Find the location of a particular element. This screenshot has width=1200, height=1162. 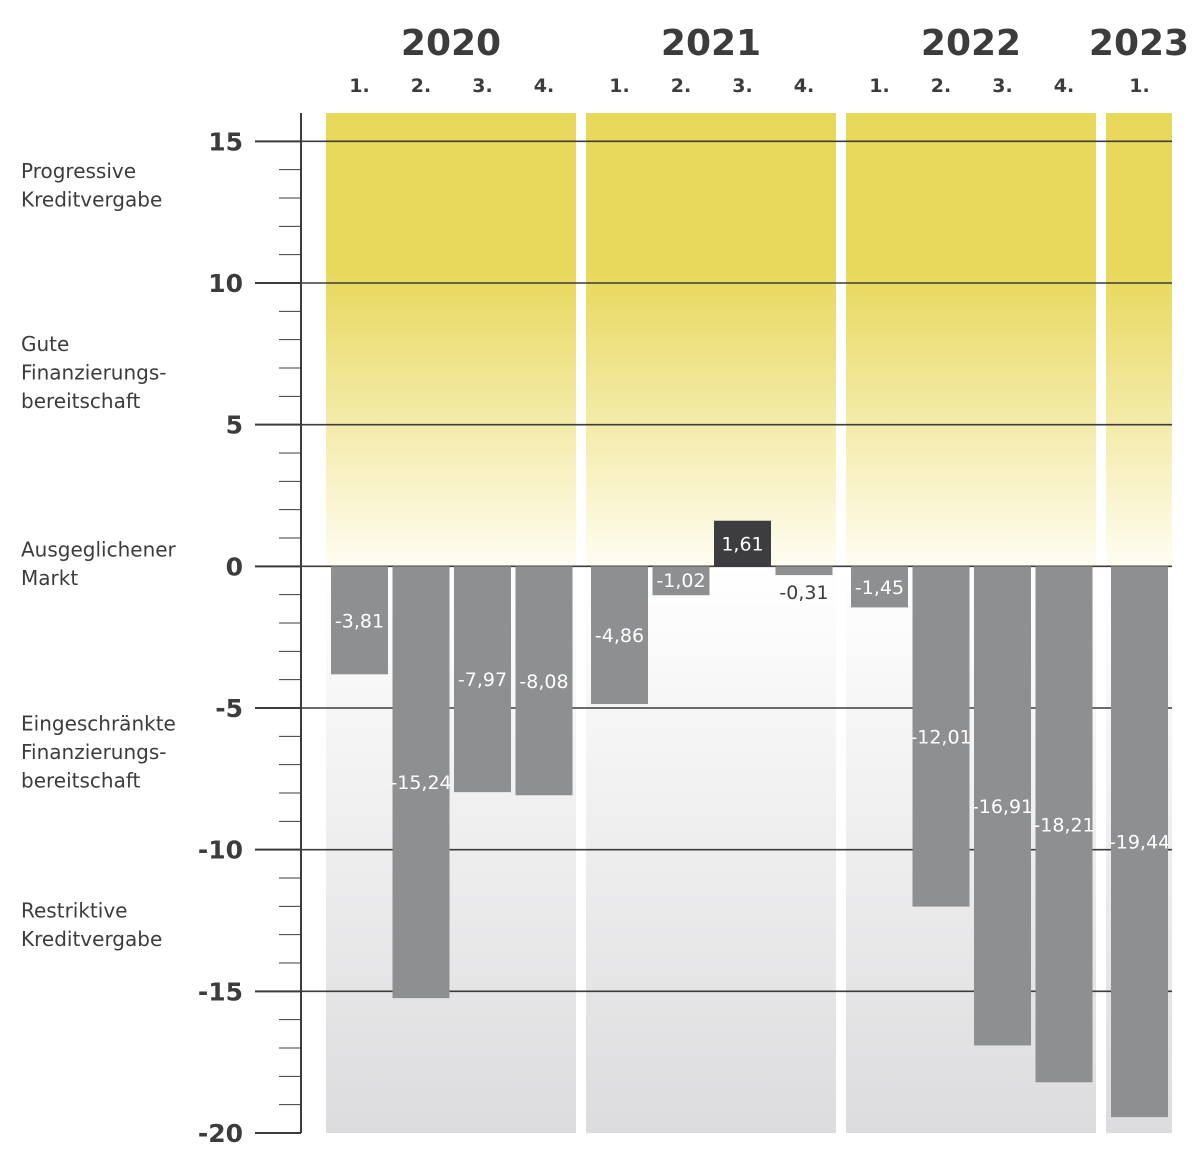

bar-value-label: -7,97 is located at coordinates (482, 680).